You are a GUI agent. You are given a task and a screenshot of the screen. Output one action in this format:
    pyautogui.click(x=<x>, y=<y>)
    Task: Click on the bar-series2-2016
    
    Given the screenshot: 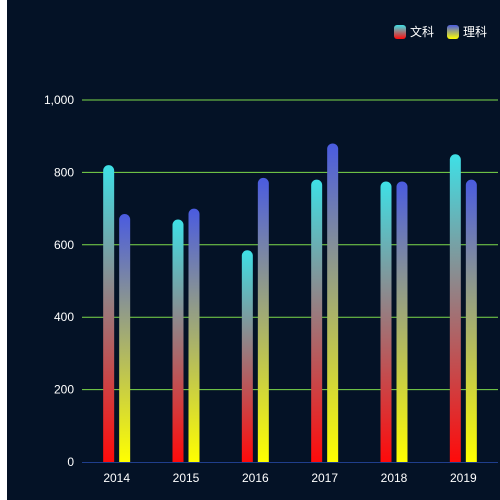 What is the action you would take?
    pyautogui.click(x=263, y=319)
    